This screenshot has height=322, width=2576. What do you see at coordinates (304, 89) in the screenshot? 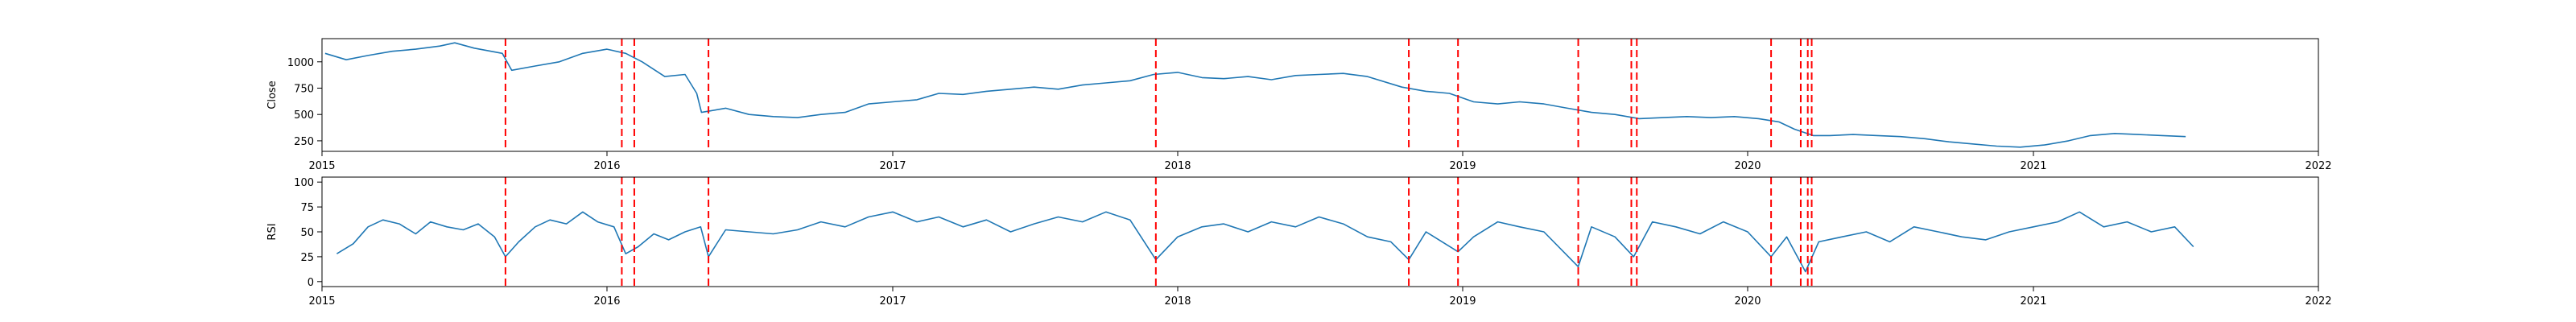
I see `close-price-y-tick-label: 750` at bounding box center [304, 89].